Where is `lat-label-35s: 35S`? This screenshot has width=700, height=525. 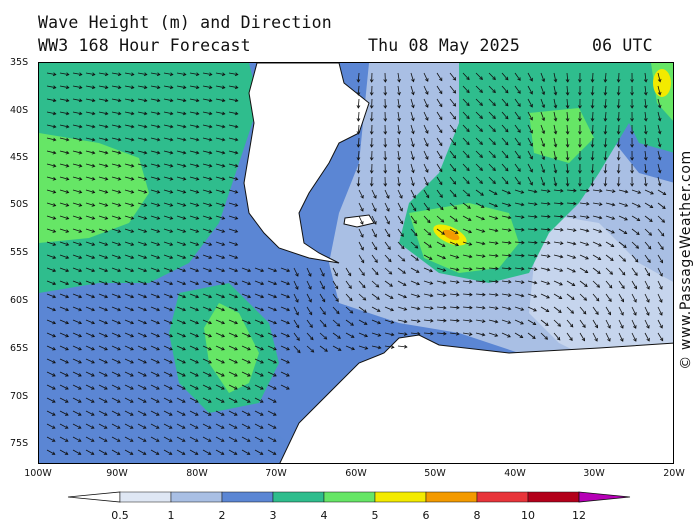 lat-label-35s: 35S is located at coordinates (19, 62).